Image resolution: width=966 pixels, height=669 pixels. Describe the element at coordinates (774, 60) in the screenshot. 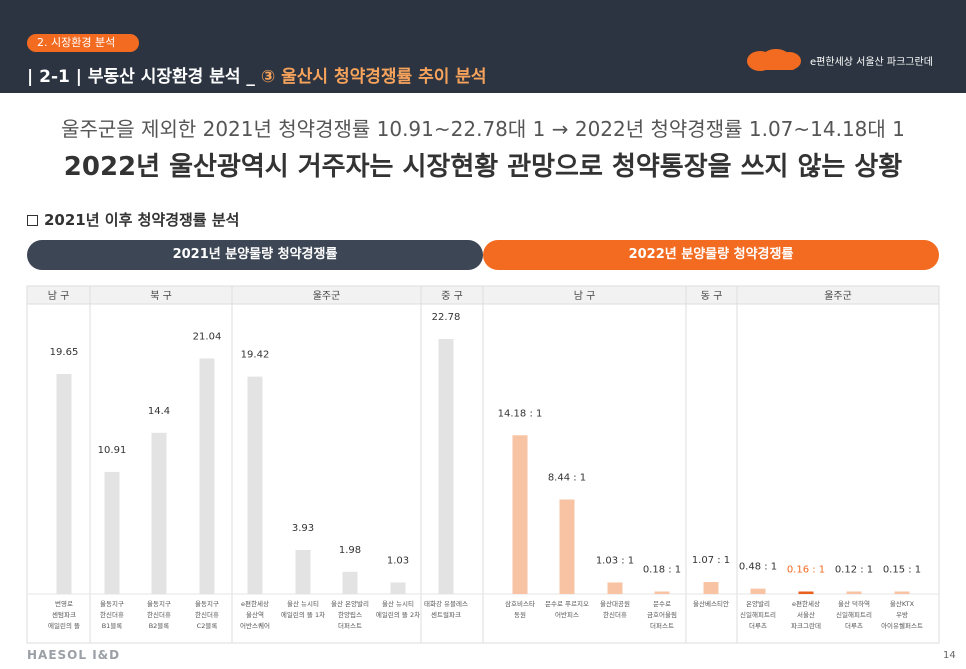

I see `brand-cloud-icon` at that location.